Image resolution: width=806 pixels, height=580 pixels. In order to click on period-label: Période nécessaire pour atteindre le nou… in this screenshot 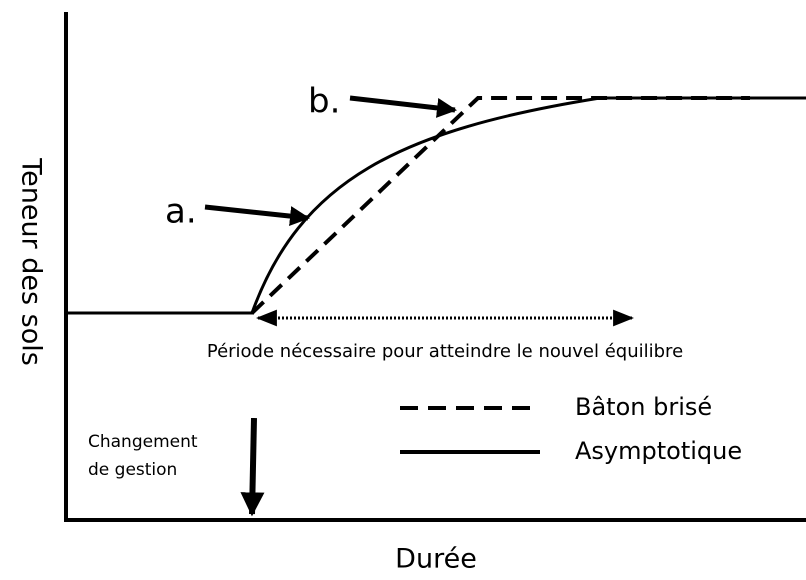, I will do `click(445, 351)`.